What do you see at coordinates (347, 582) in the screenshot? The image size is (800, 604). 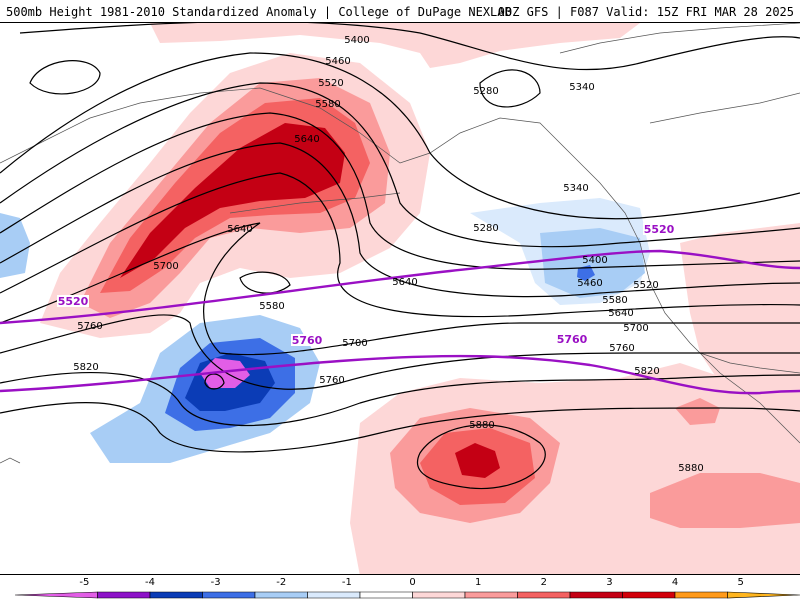 I see `colorbar-tick: -1` at bounding box center [347, 582].